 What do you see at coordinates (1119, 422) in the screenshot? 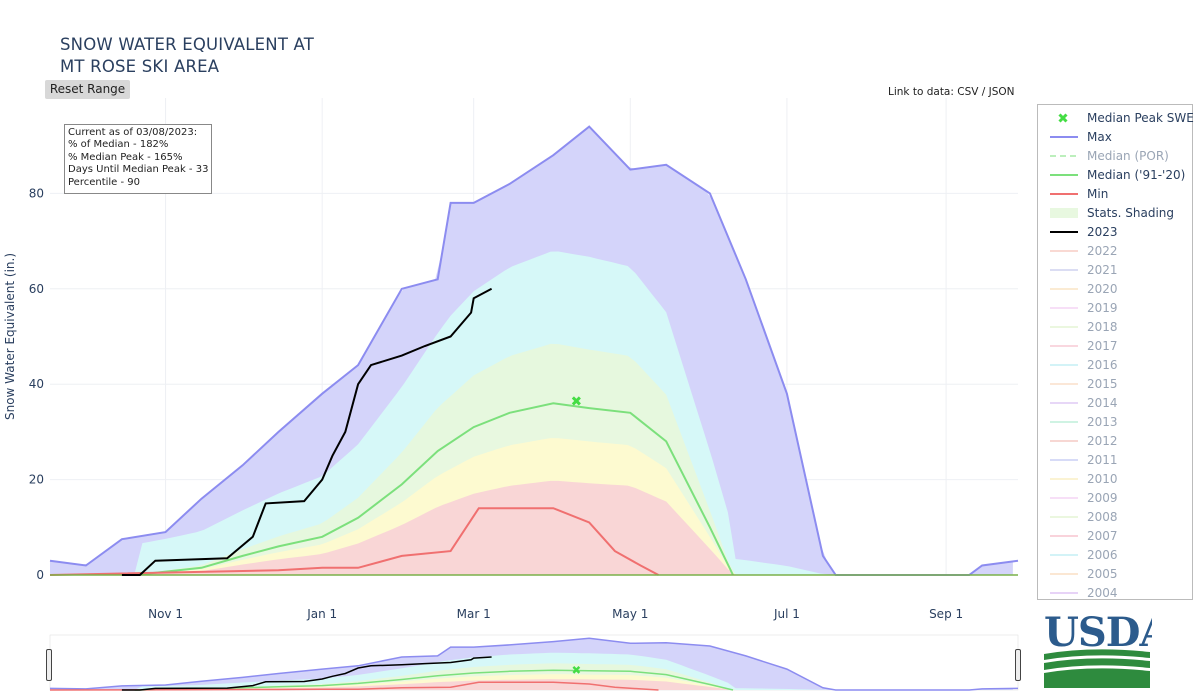
I see `legend-item-2013: 2013` at bounding box center [1119, 422].